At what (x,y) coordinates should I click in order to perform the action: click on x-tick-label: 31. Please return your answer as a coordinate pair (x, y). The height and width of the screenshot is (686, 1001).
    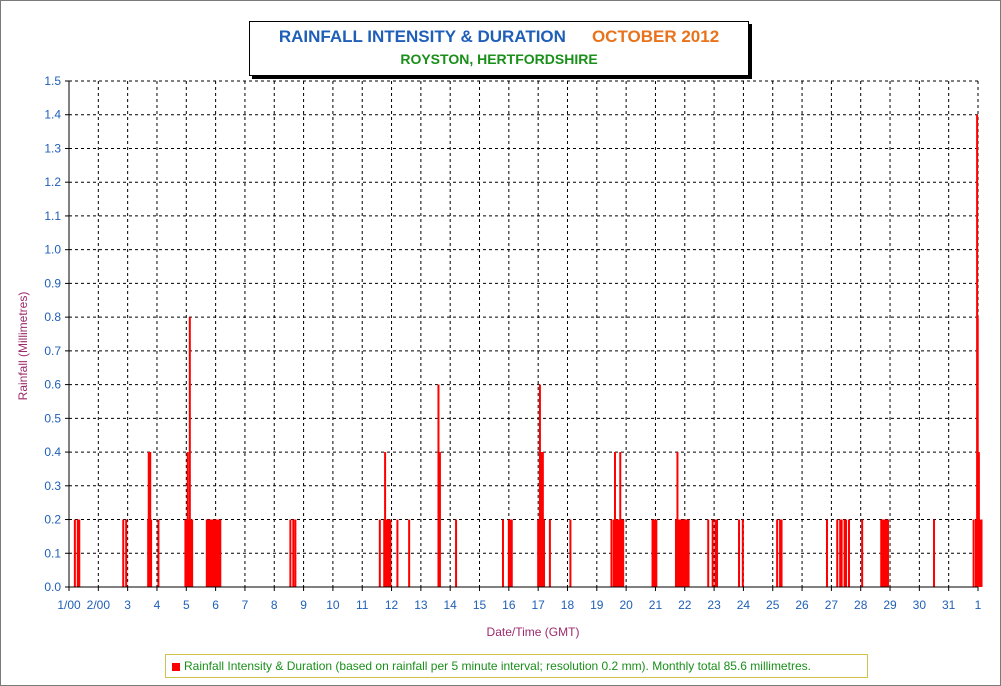
    Looking at the image, I should click on (949, 605).